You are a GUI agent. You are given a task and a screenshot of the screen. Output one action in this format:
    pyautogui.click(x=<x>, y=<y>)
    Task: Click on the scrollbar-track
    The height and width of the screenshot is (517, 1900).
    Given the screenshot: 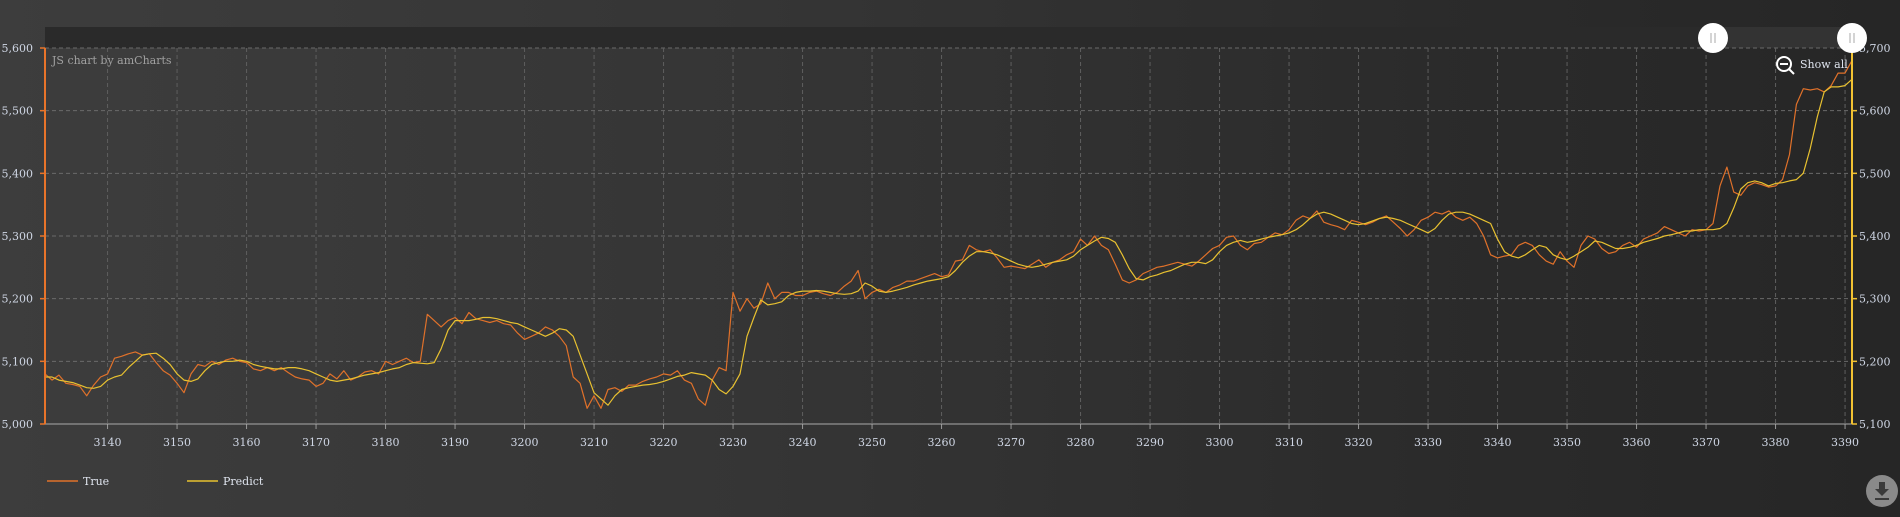 What is the action you would take?
    pyautogui.click(x=948, y=37)
    